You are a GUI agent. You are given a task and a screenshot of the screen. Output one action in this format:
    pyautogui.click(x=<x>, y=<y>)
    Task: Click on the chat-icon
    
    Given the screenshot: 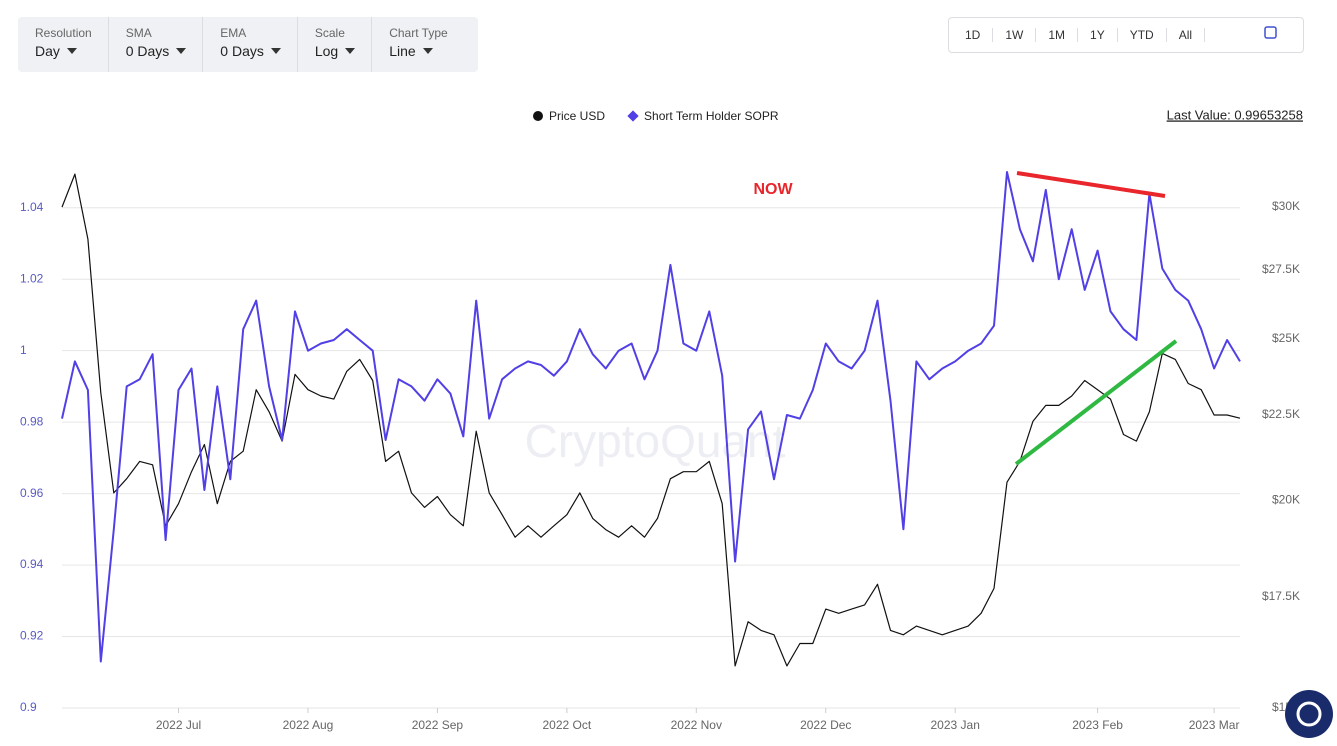 What is the action you would take?
    pyautogui.click(x=1309, y=714)
    